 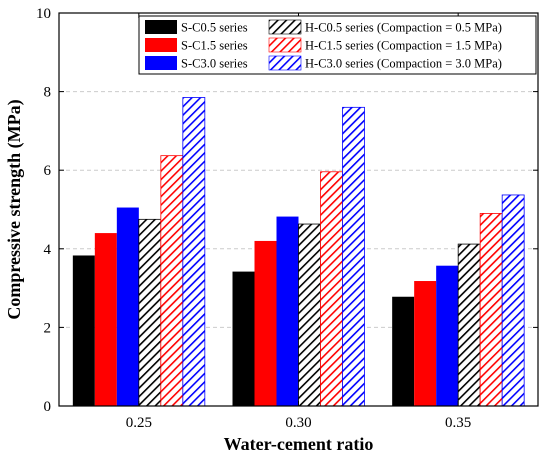 What do you see at coordinates (48, 407) in the screenshot?
I see `y-tick-label: 0` at bounding box center [48, 407].